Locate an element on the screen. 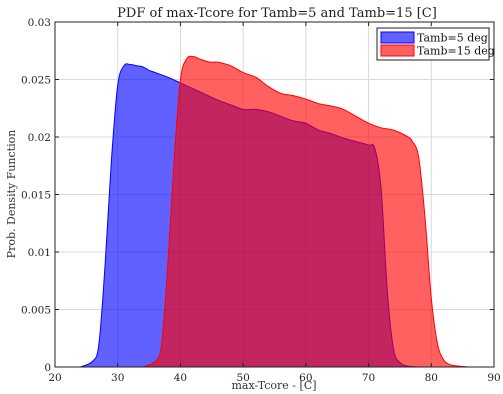 The image size is (503, 394). y-tick-label: 0.015 is located at coordinates (36, 196).